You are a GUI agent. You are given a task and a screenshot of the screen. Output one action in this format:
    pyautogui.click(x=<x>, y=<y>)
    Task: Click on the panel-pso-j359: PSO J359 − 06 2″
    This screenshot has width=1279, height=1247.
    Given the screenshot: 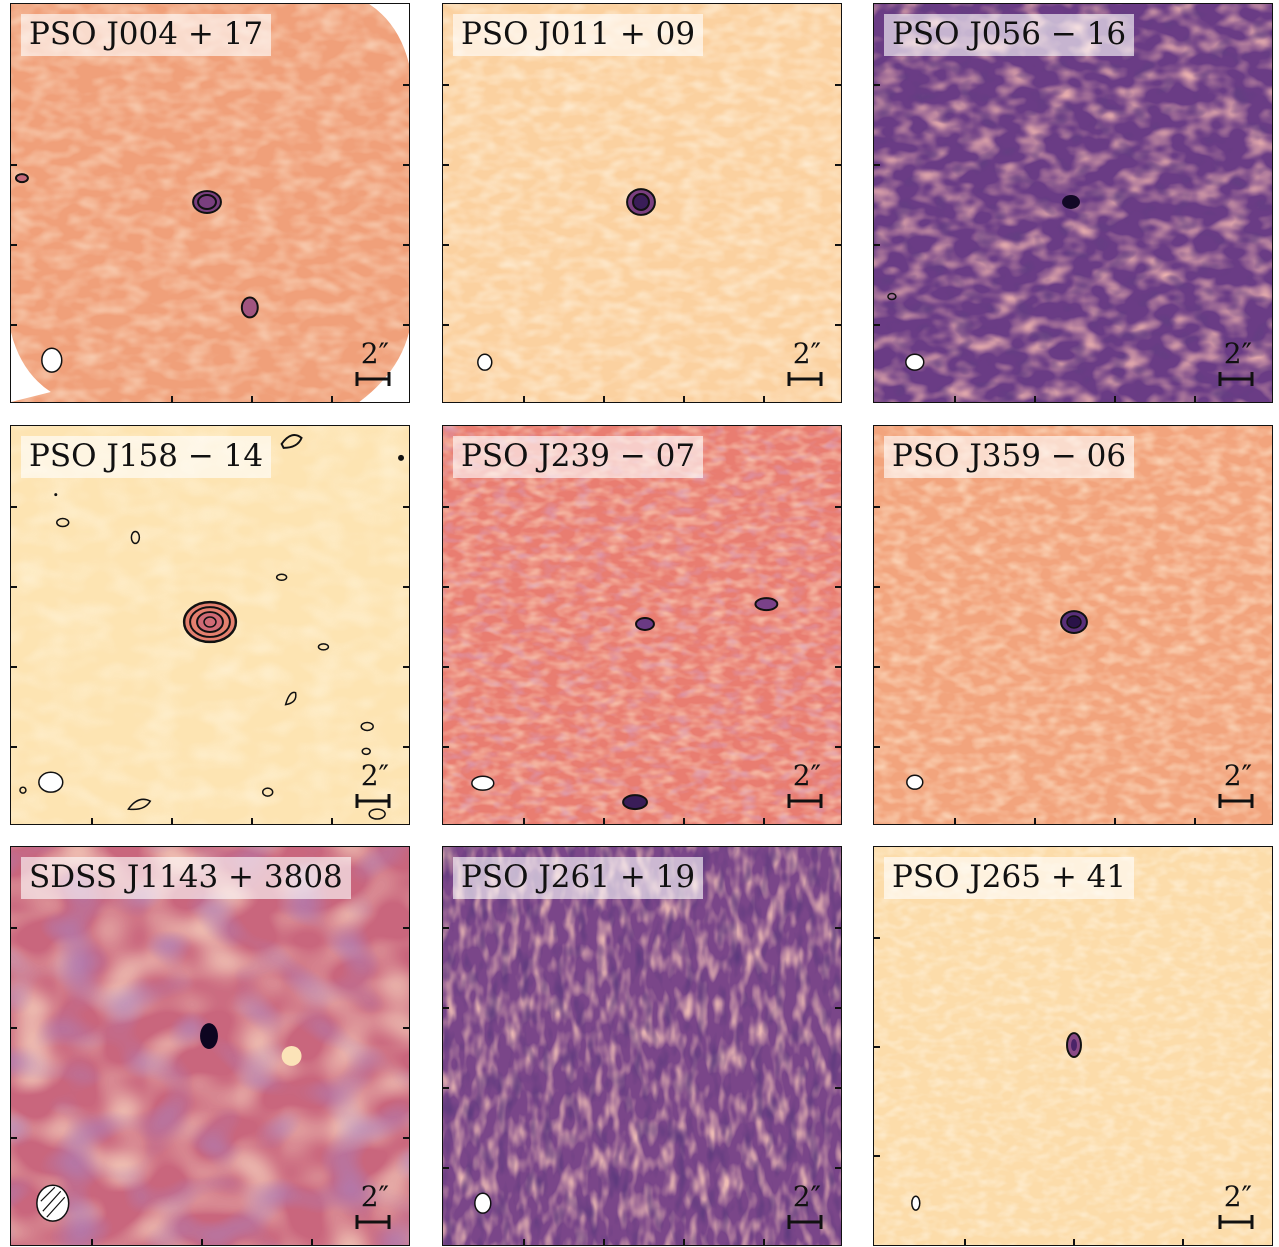 What is the action you would take?
    pyautogui.click(x=1073, y=625)
    